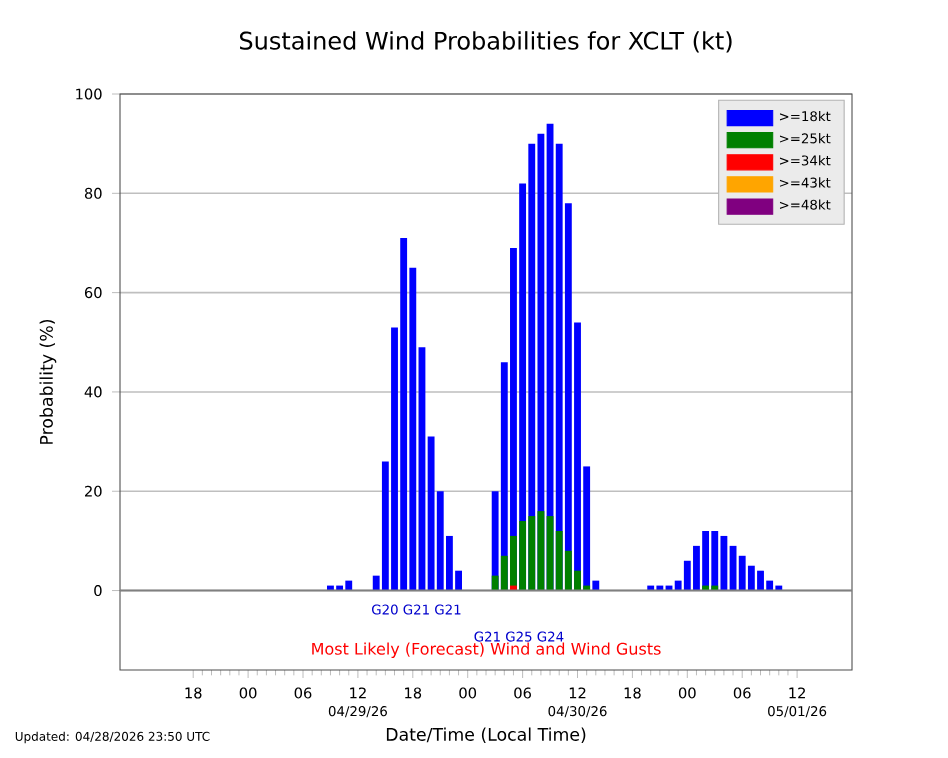 The image size is (948, 758). I want to click on x-axis-title: Date/Time (Local Time), so click(486, 735).